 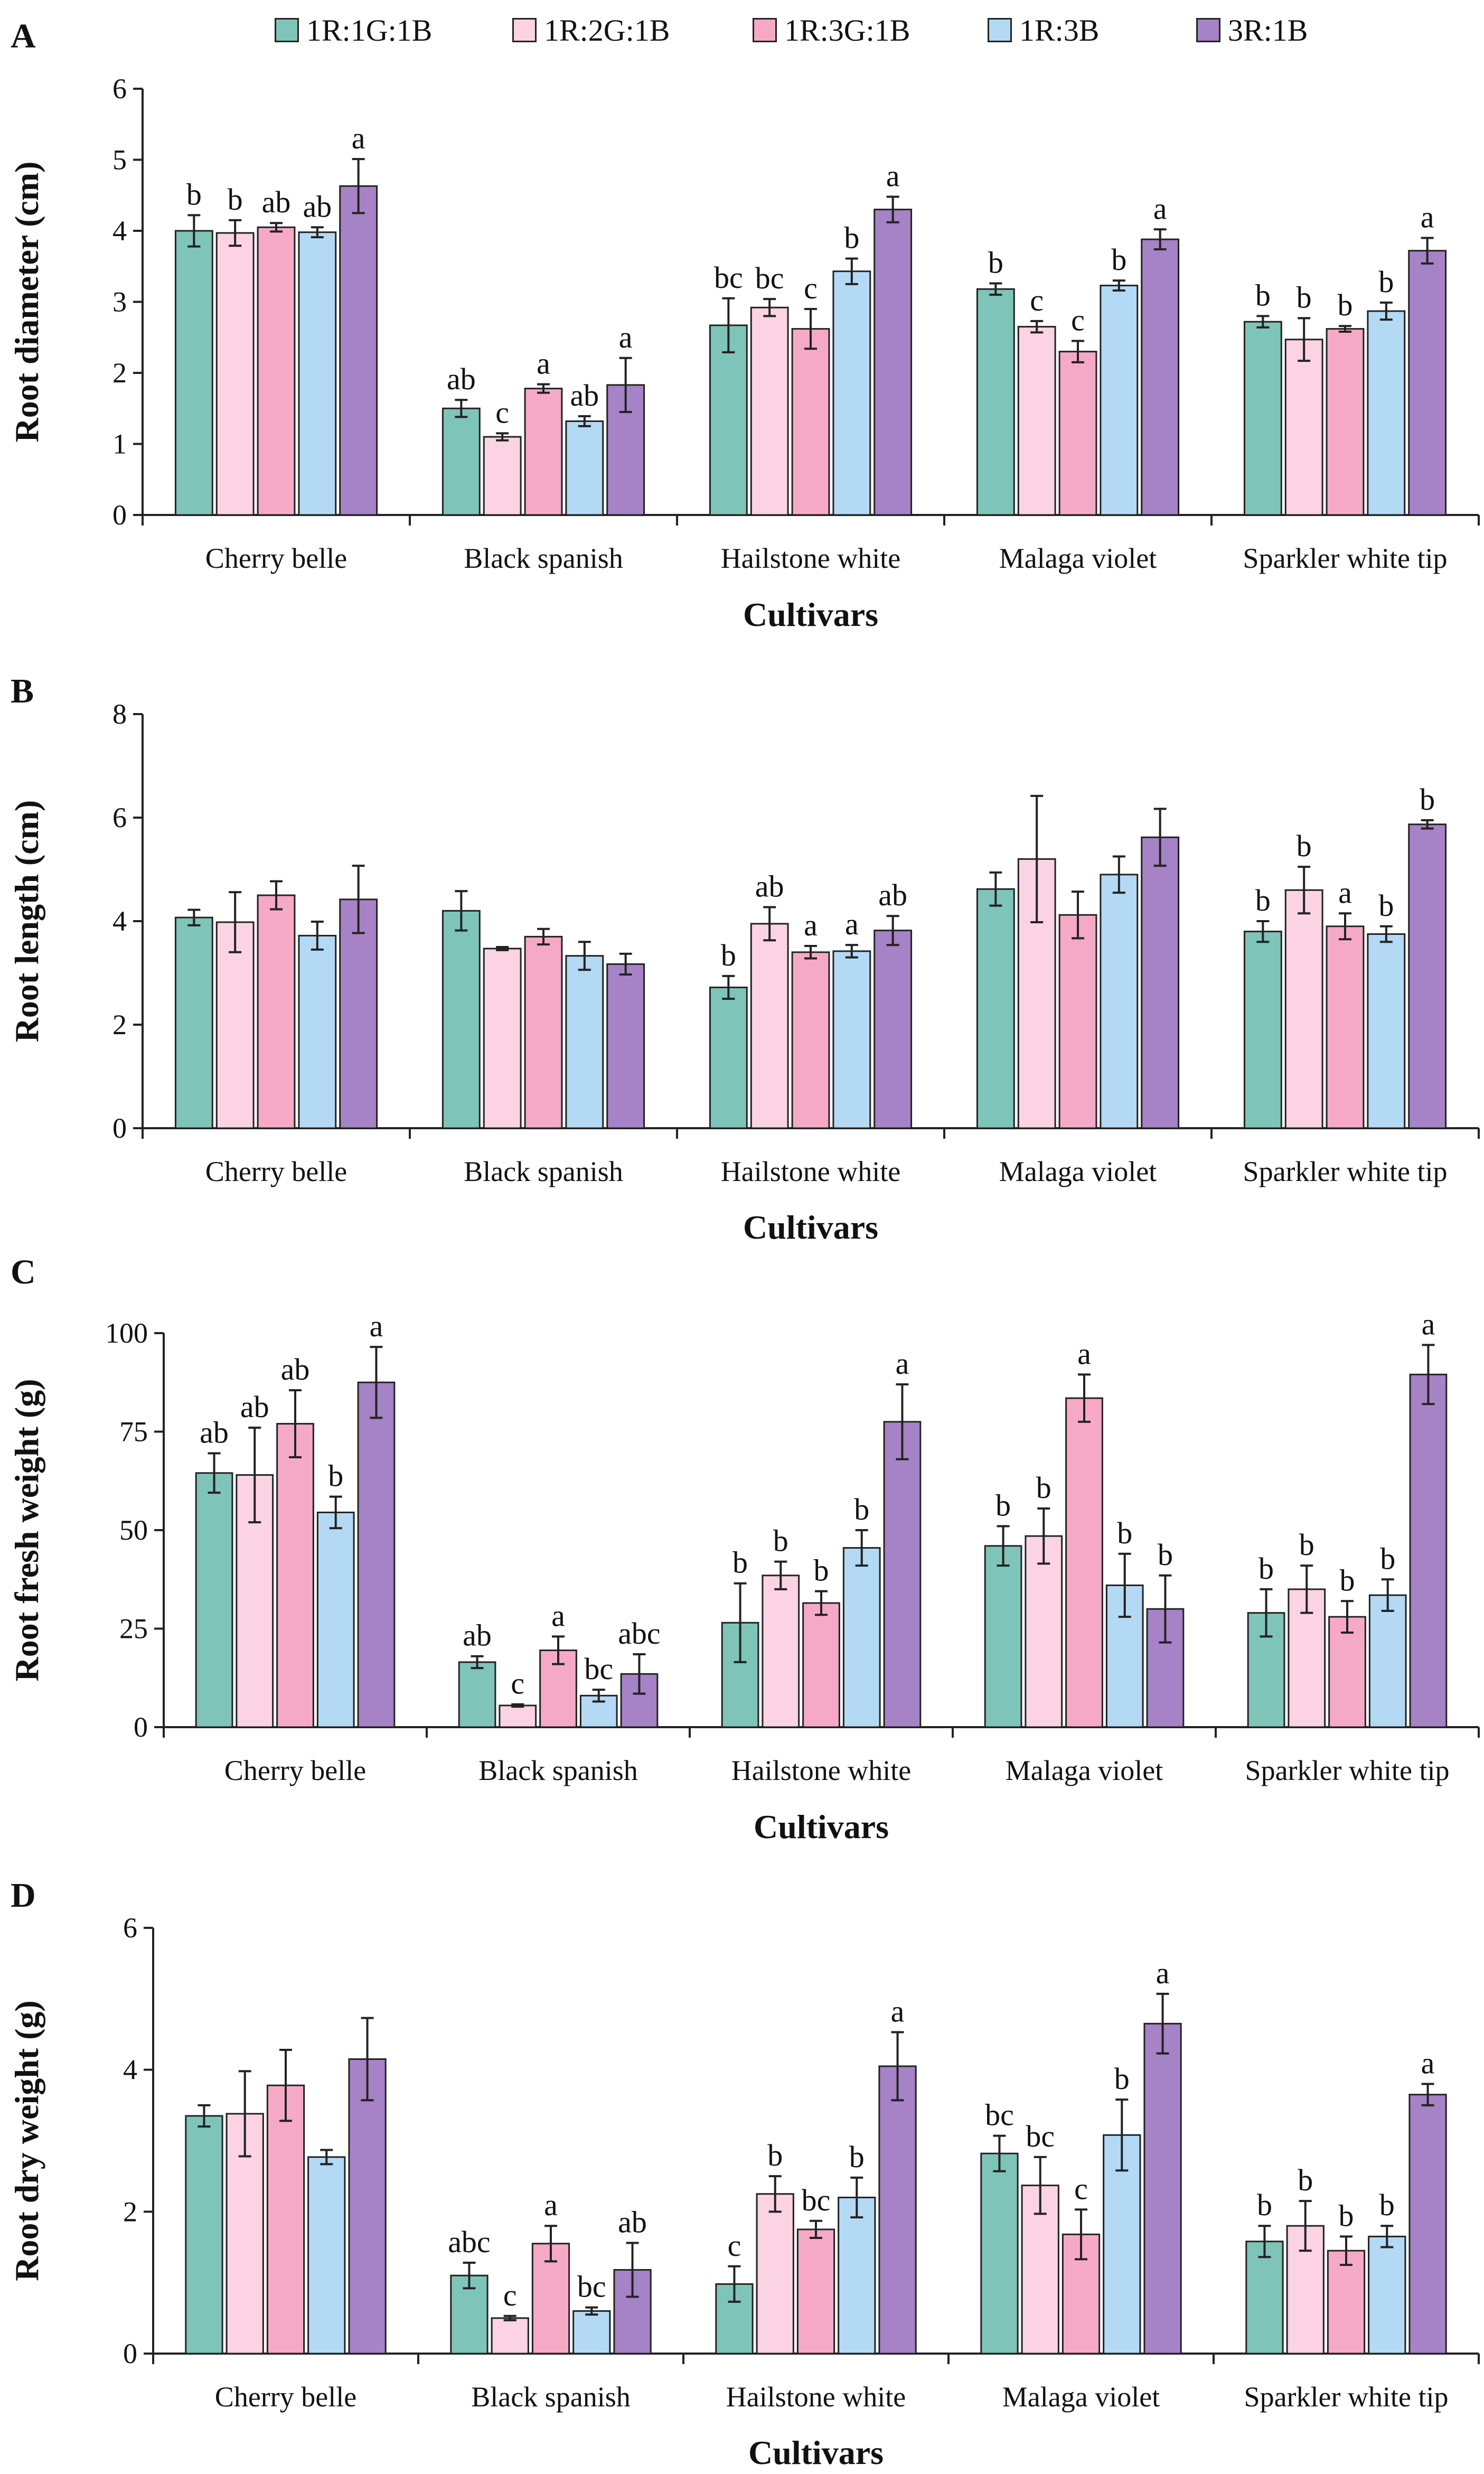 I want to click on legend-item: 1R:2G:1B, so click(x=591, y=30).